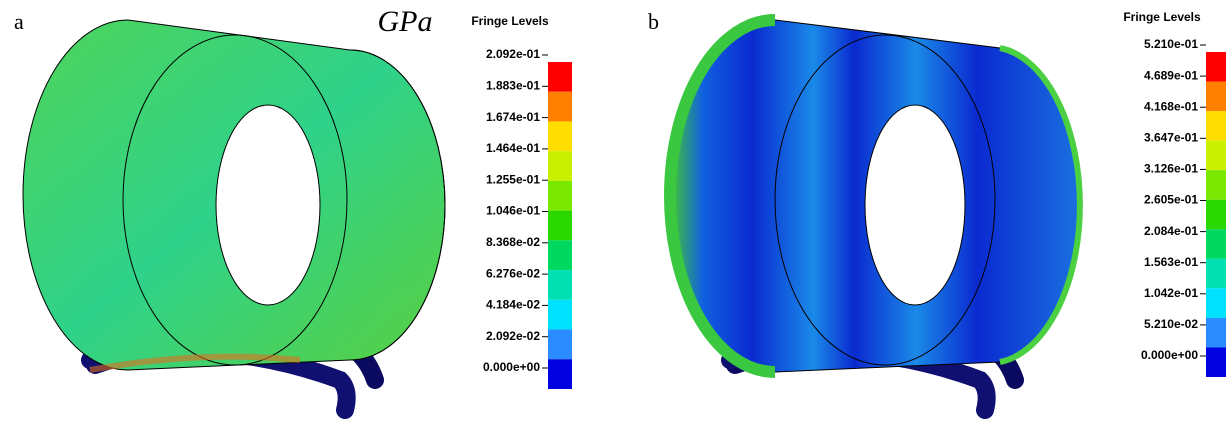 This screenshot has width=1226, height=429. What do you see at coordinates (513, 54) in the screenshot?
I see `fringe-level: 2.092e-01` at bounding box center [513, 54].